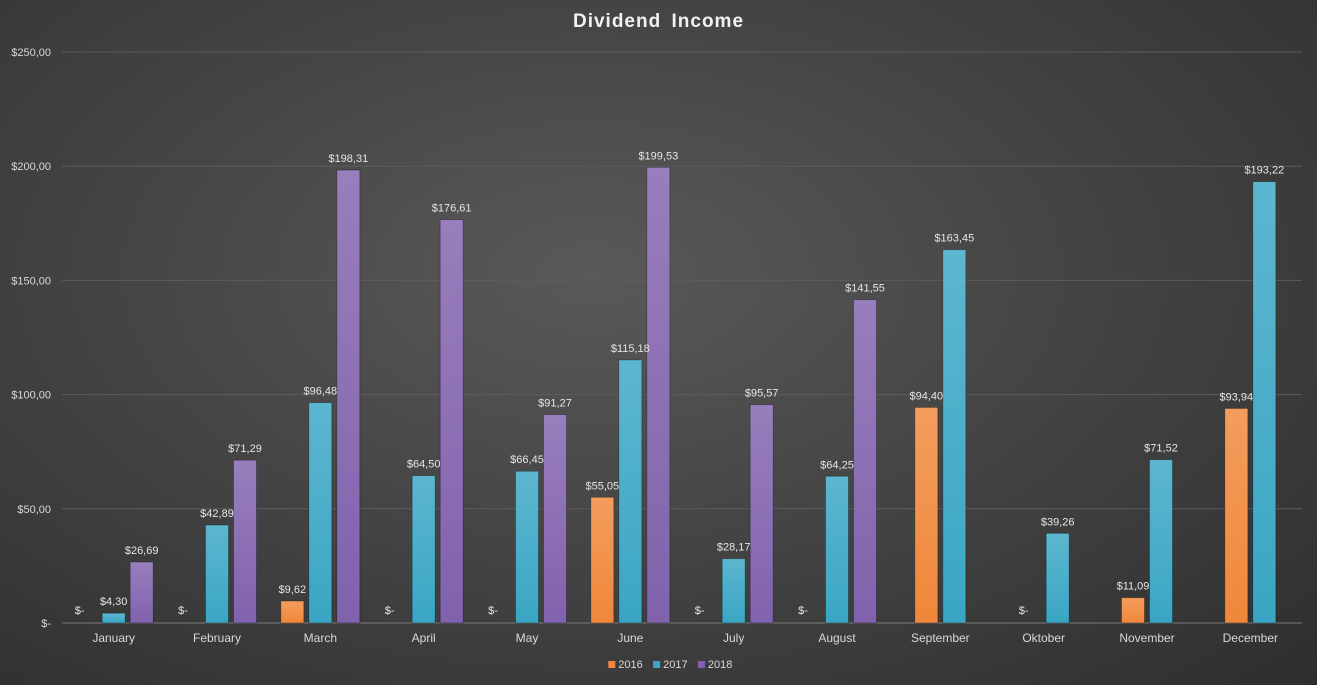 The image size is (1317, 685). I want to click on bar-2016-september, so click(926, 515).